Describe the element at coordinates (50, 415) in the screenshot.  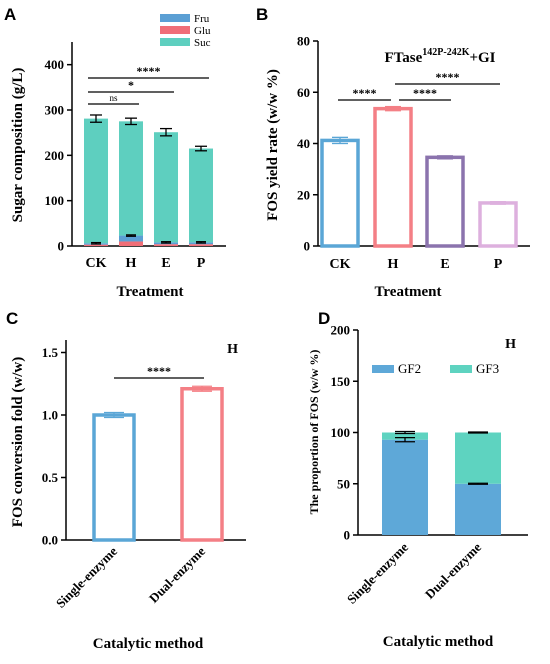
I see `panel-c-y-tick-label: 1.0` at that location.